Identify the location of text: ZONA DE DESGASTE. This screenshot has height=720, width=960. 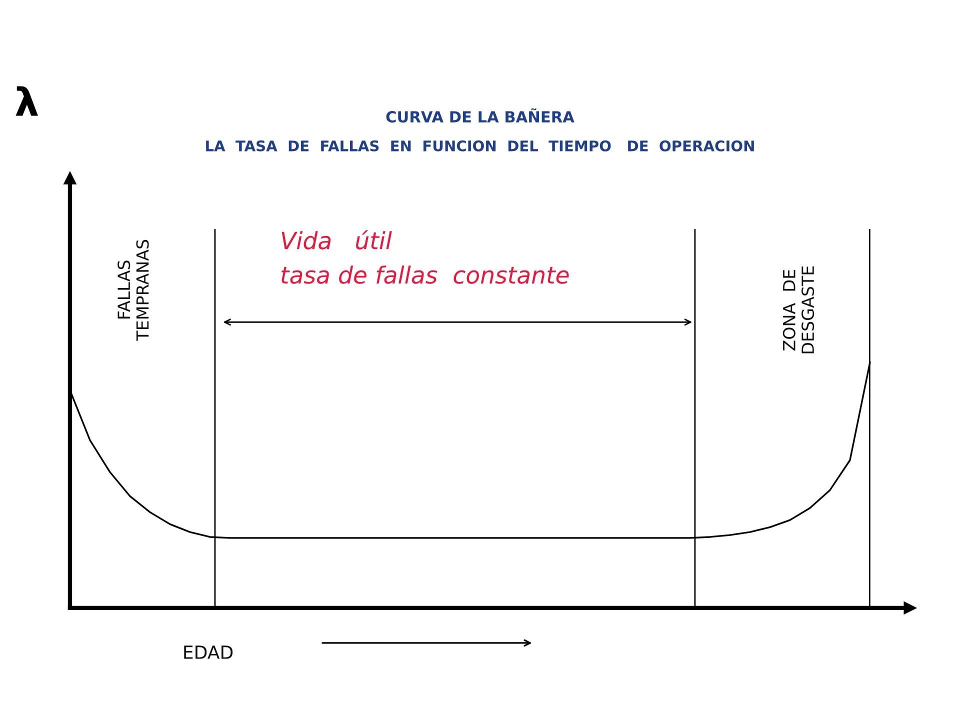
(798, 310).